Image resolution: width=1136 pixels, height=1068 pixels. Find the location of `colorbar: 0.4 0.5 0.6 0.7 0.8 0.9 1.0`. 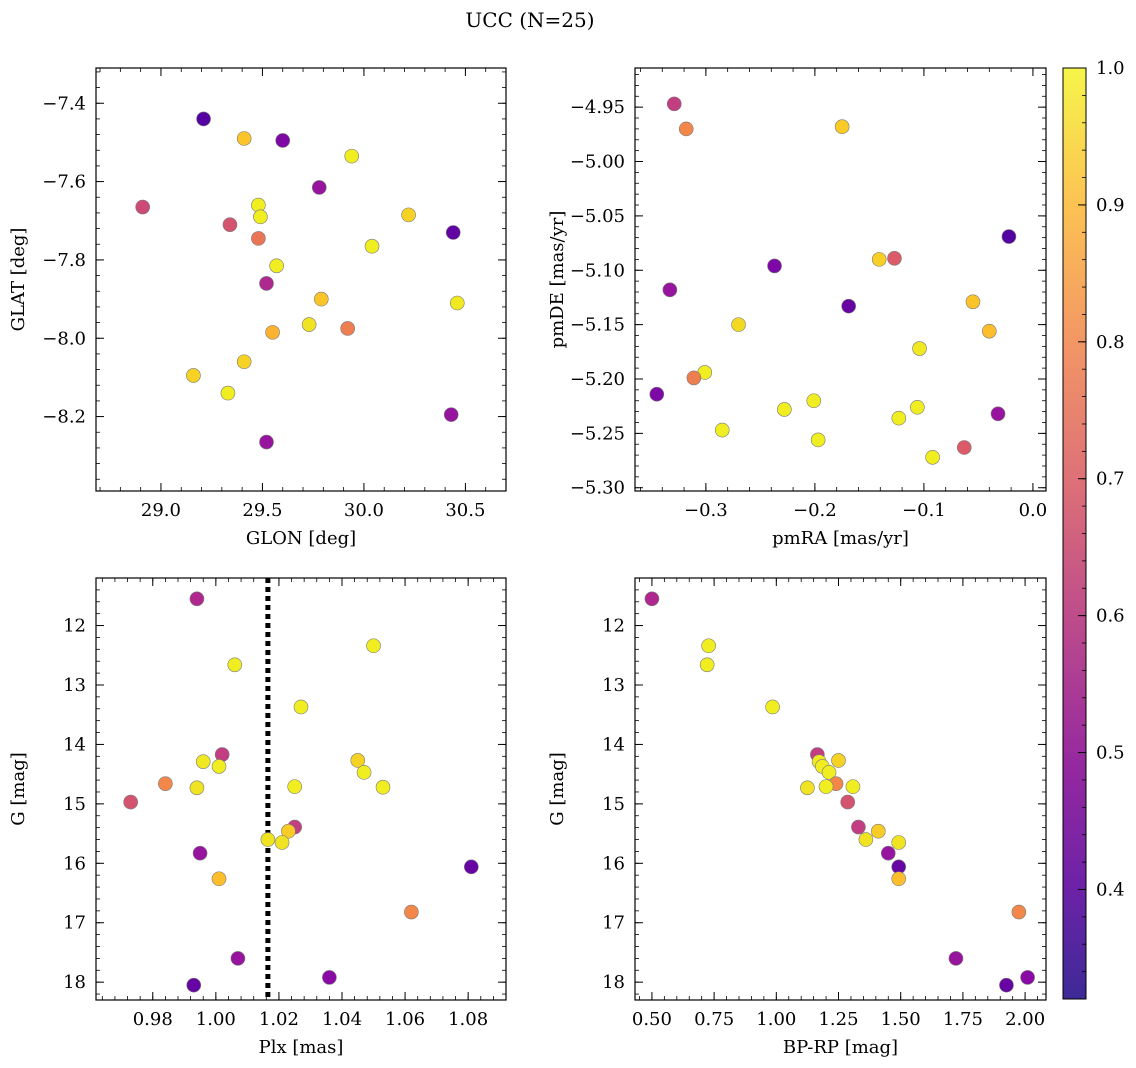

colorbar: 0.4 0.5 0.6 0.7 0.8 0.9 1.0 is located at coordinates (1093, 529).